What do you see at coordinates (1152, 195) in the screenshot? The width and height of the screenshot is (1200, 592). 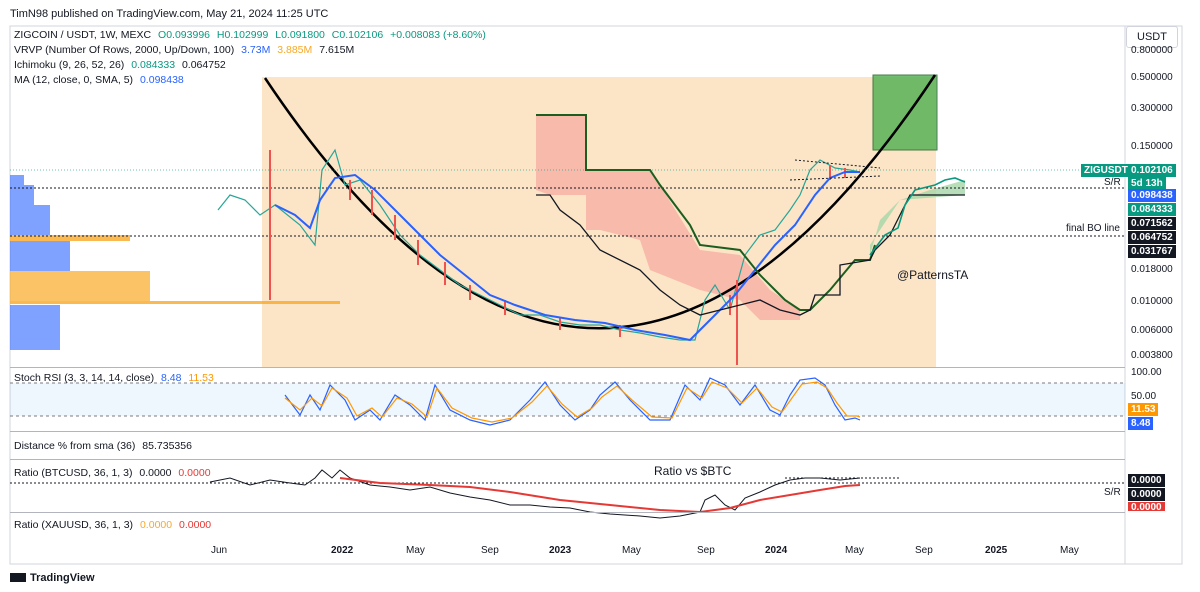 I see `ma-price-tag: 0.098438` at bounding box center [1152, 195].